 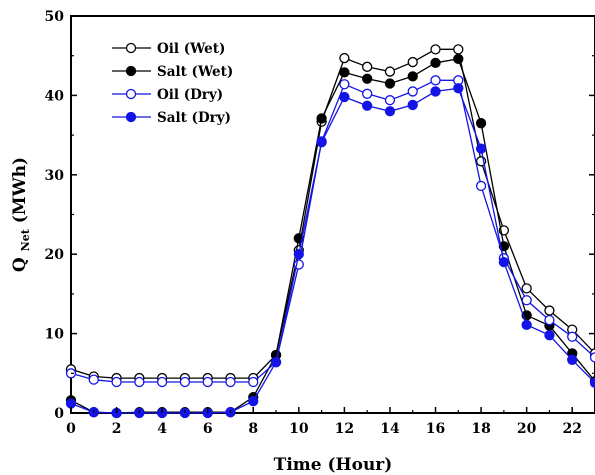 I want to click on legend-label: Salt (Dry), so click(x=194, y=118).